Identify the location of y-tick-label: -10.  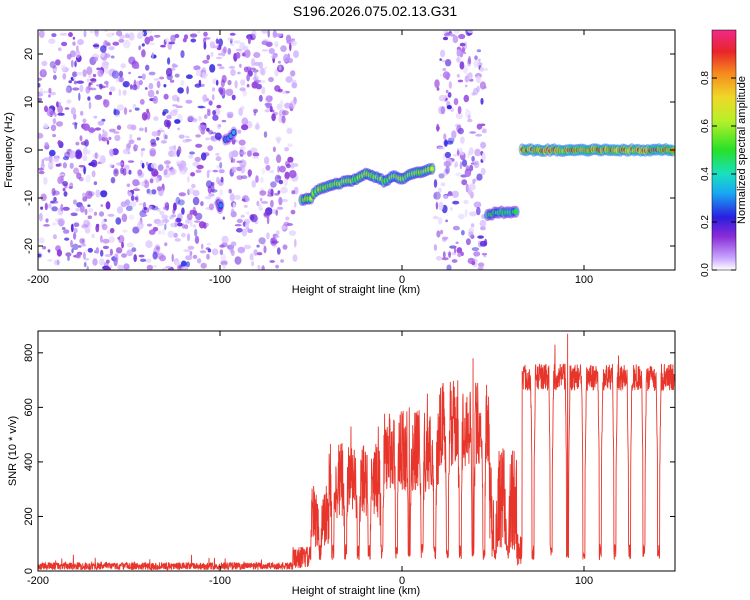
(29, 198).